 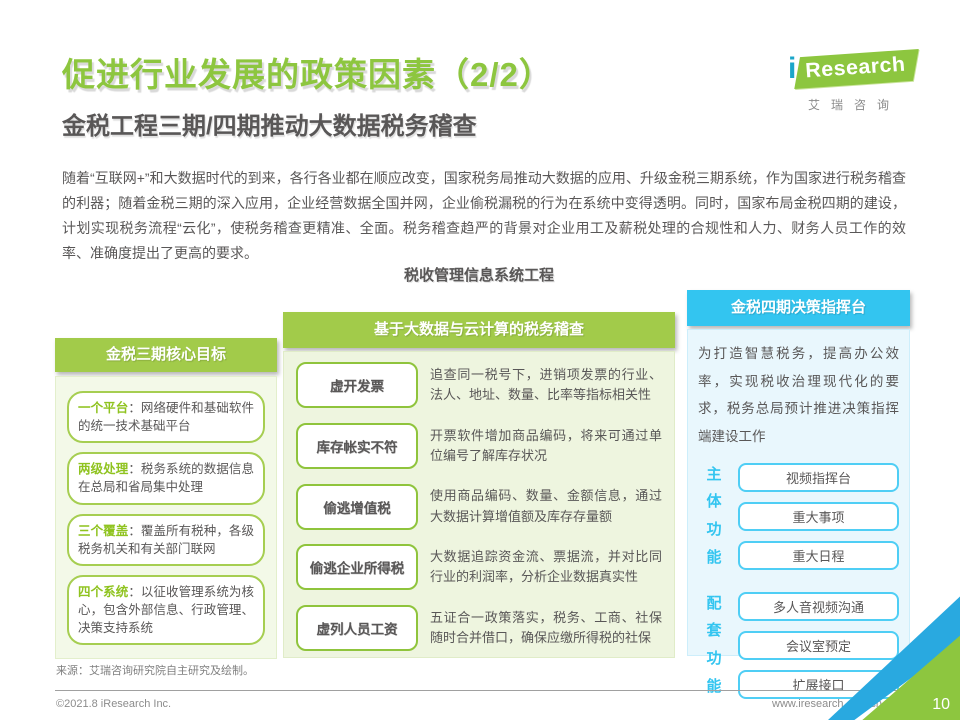 What do you see at coordinates (357, 445) in the screenshot?
I see `inspection-row-label: 库存帐实不符` at bounding box center [357, 445].